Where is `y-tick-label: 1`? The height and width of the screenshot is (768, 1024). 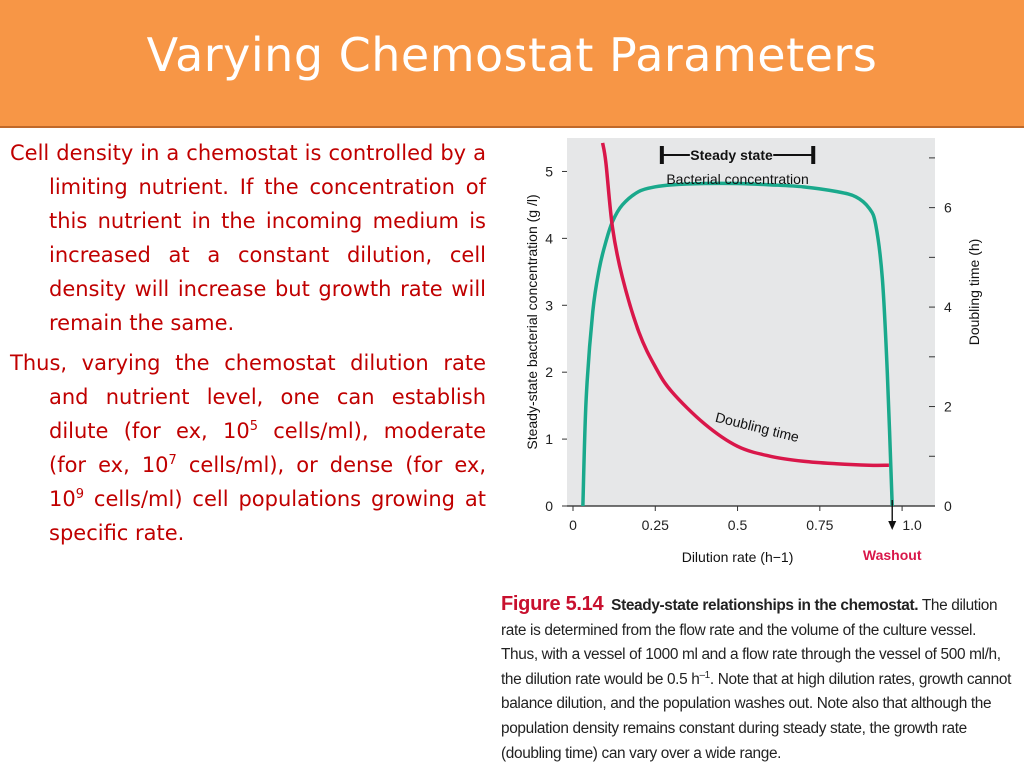 y-tick-label: 1 is located at coordinates (549, 439).